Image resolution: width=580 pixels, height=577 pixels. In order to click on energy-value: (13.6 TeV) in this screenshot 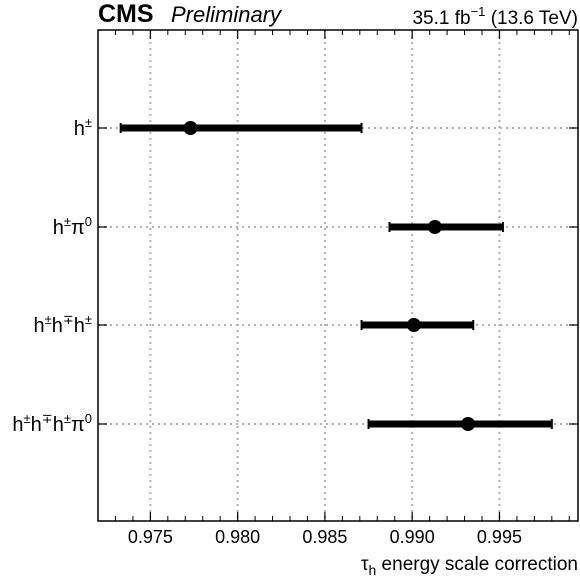, I will do `click(534, 18)`.